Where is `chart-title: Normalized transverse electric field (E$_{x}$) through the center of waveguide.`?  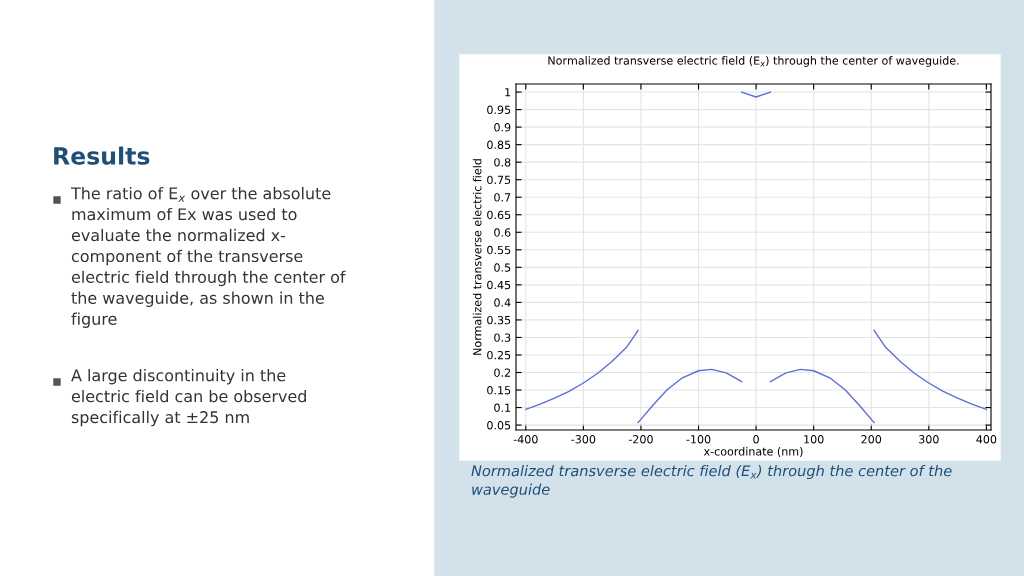 chart-title: Normalized transverse electric field (E$_{x}$) through the center of waveguide. is located at coordinates (753, 61).